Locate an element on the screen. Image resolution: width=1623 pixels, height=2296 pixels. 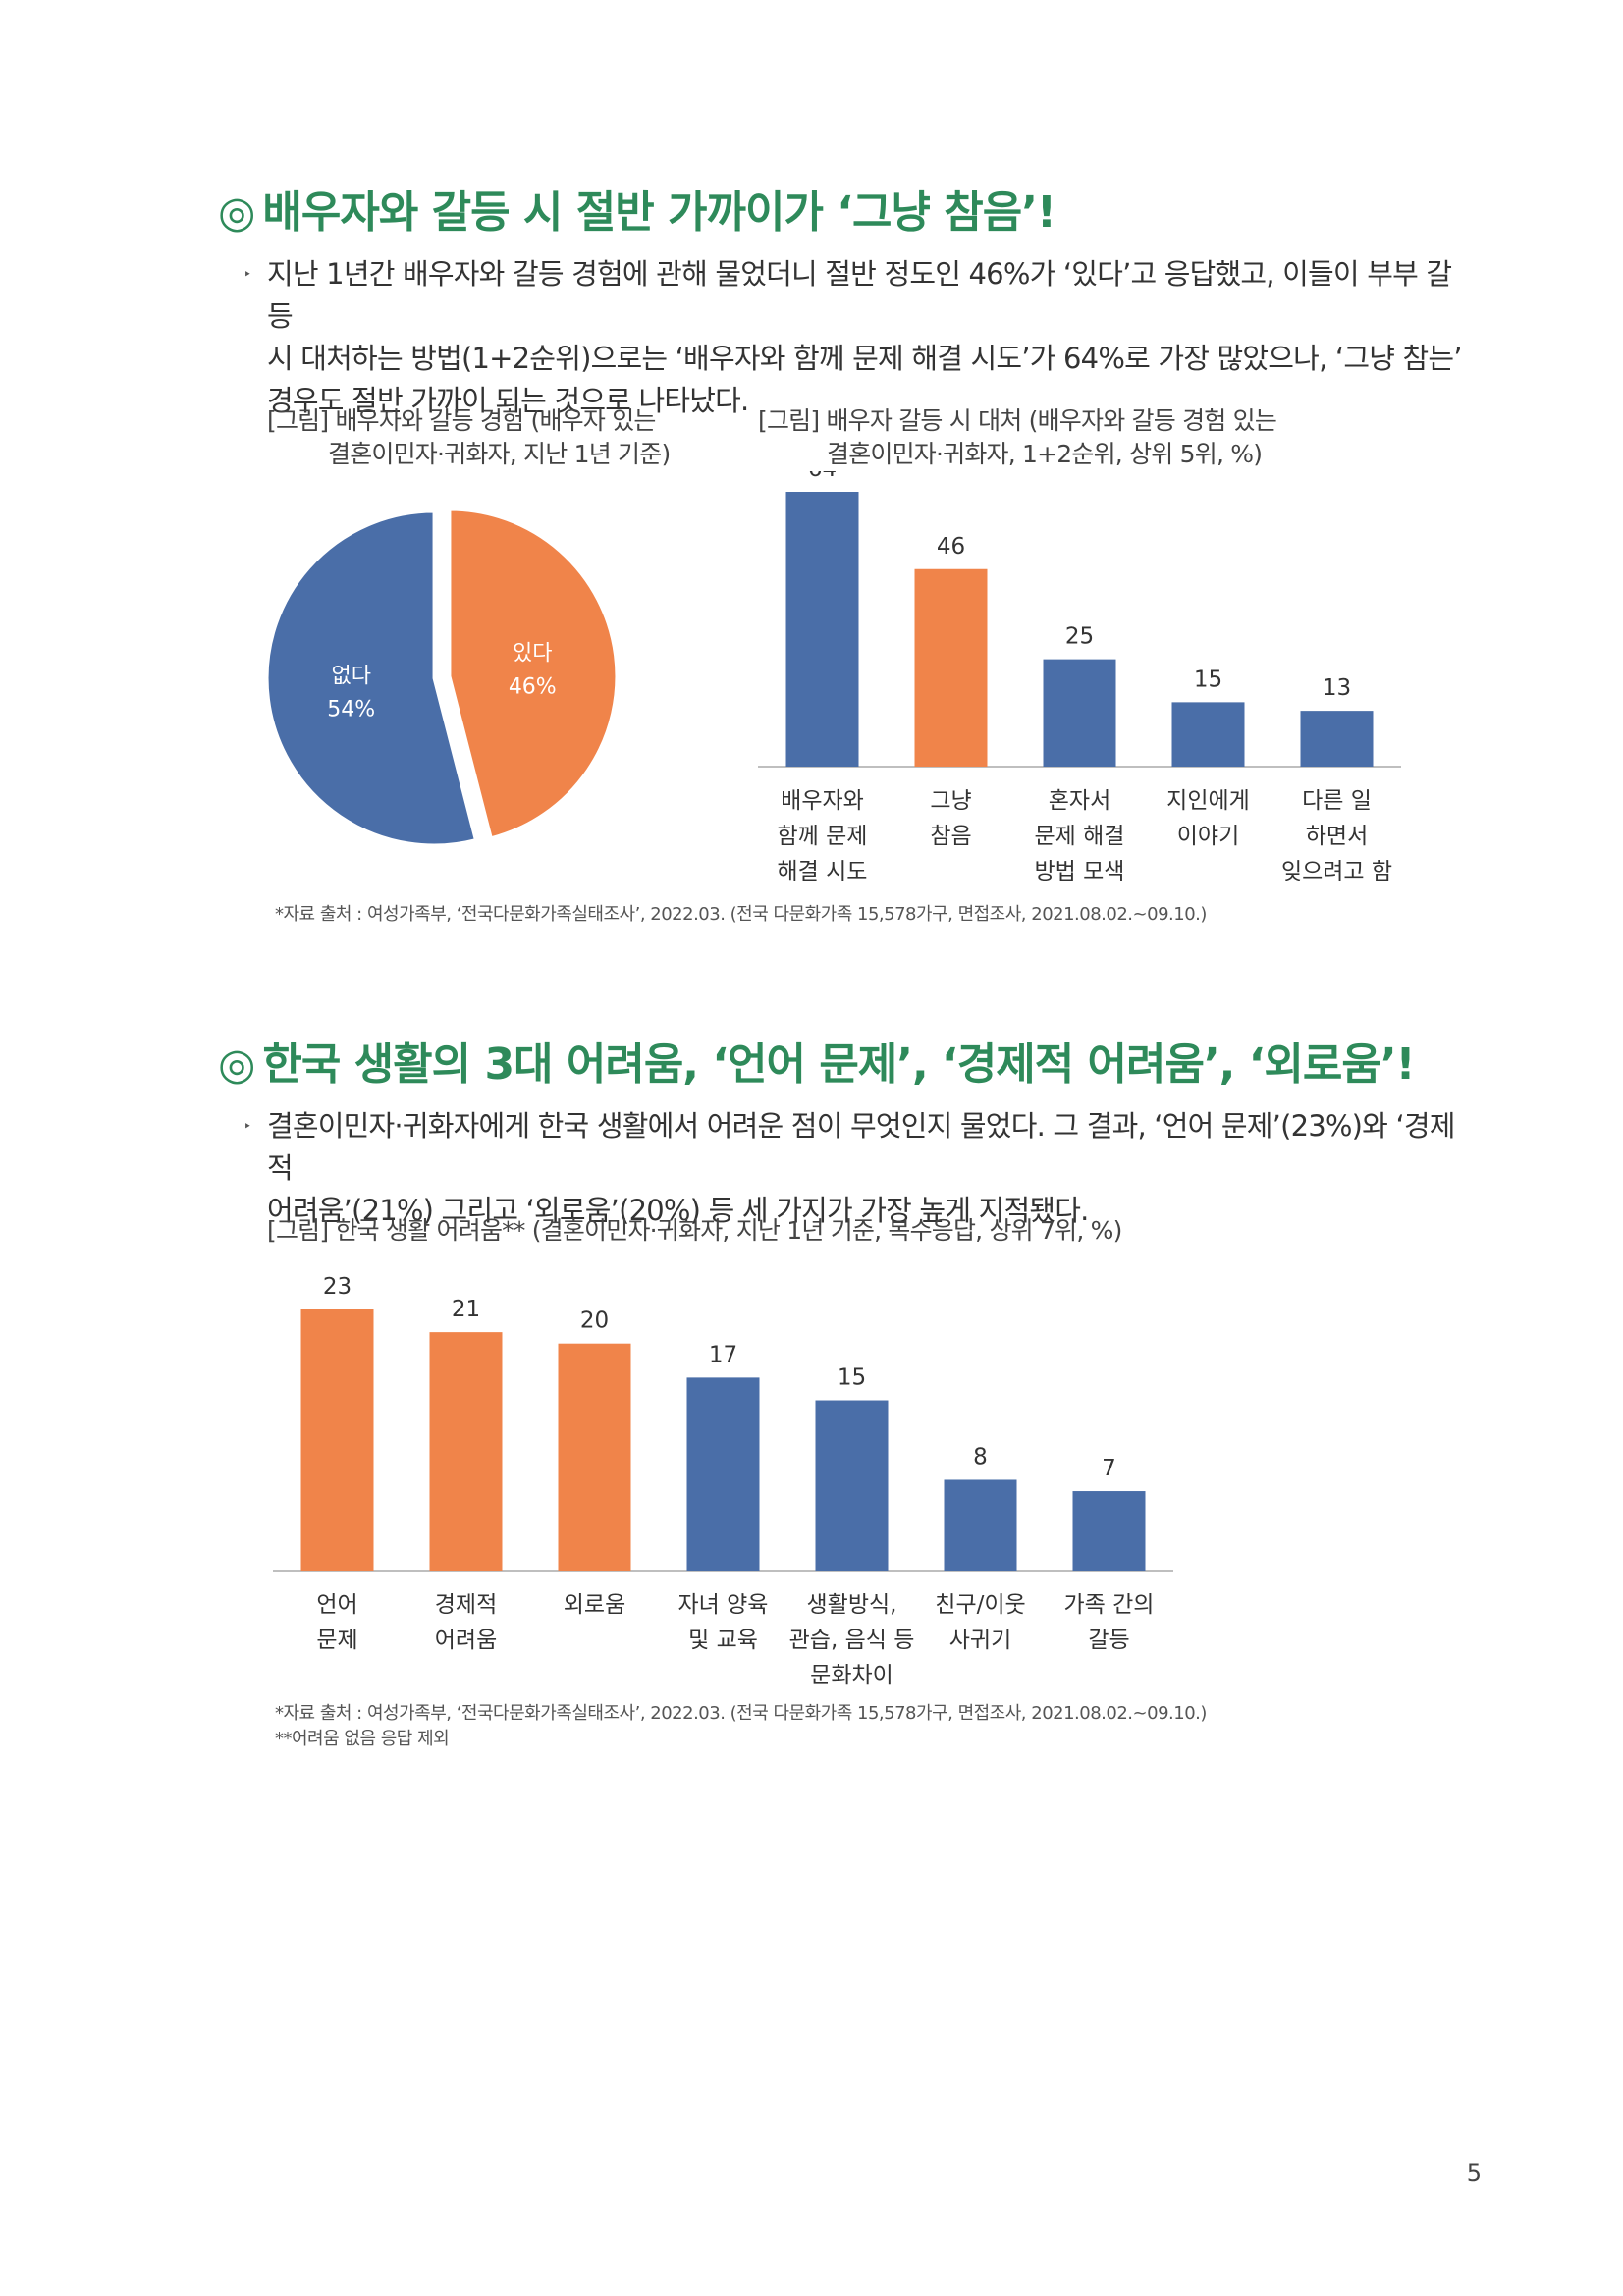
category-label: 다른 일 is located at coordinates (1337, 801).